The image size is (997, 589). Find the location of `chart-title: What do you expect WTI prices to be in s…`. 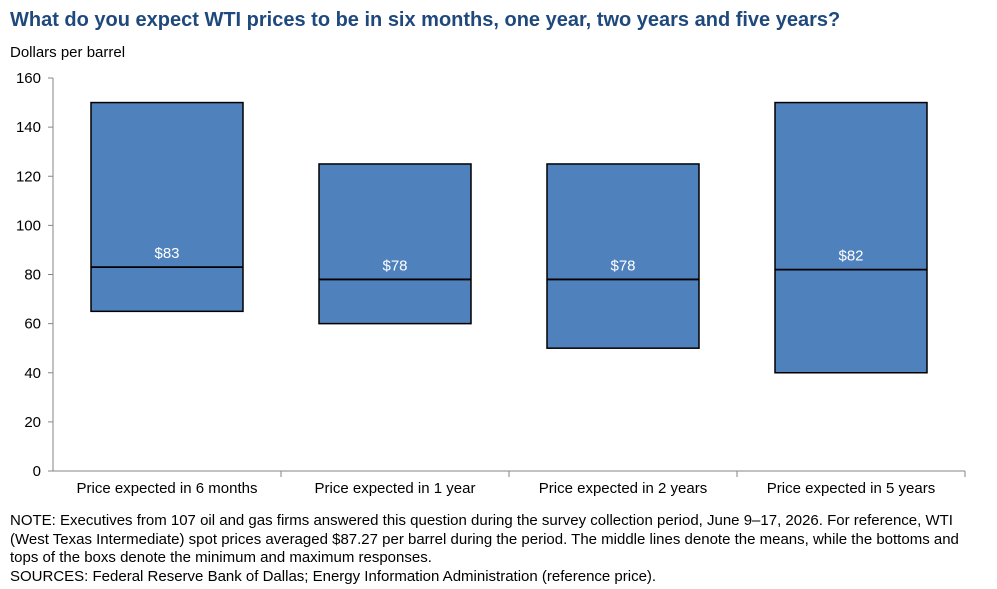

chart-title: What do you expect WTI prices to be in s… is located at coordinates (425, 20).